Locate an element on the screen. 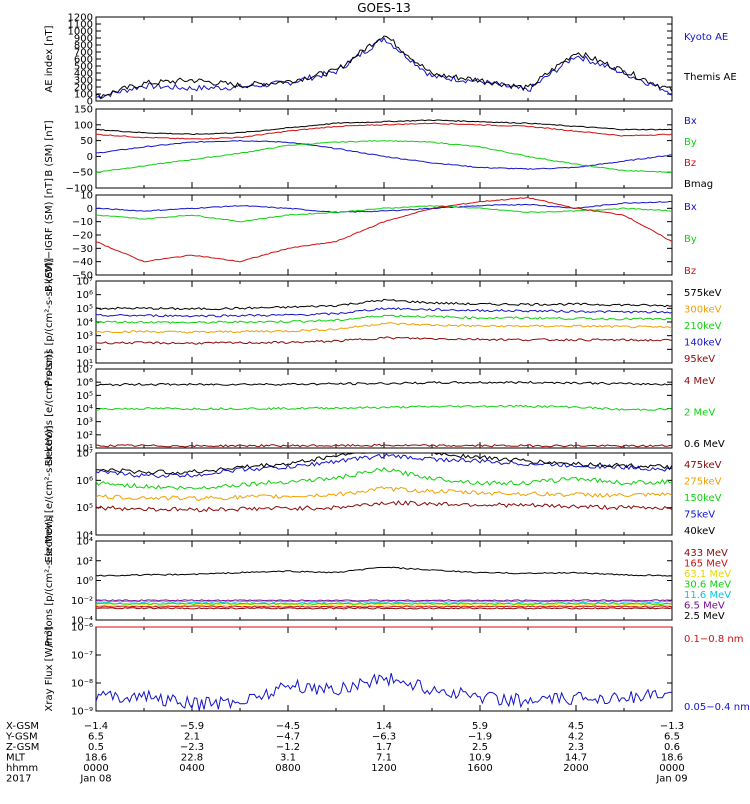 The height and width of the screenshot is (804, 750). ephem-value: 0.5 is located at coordinates (96, 747).